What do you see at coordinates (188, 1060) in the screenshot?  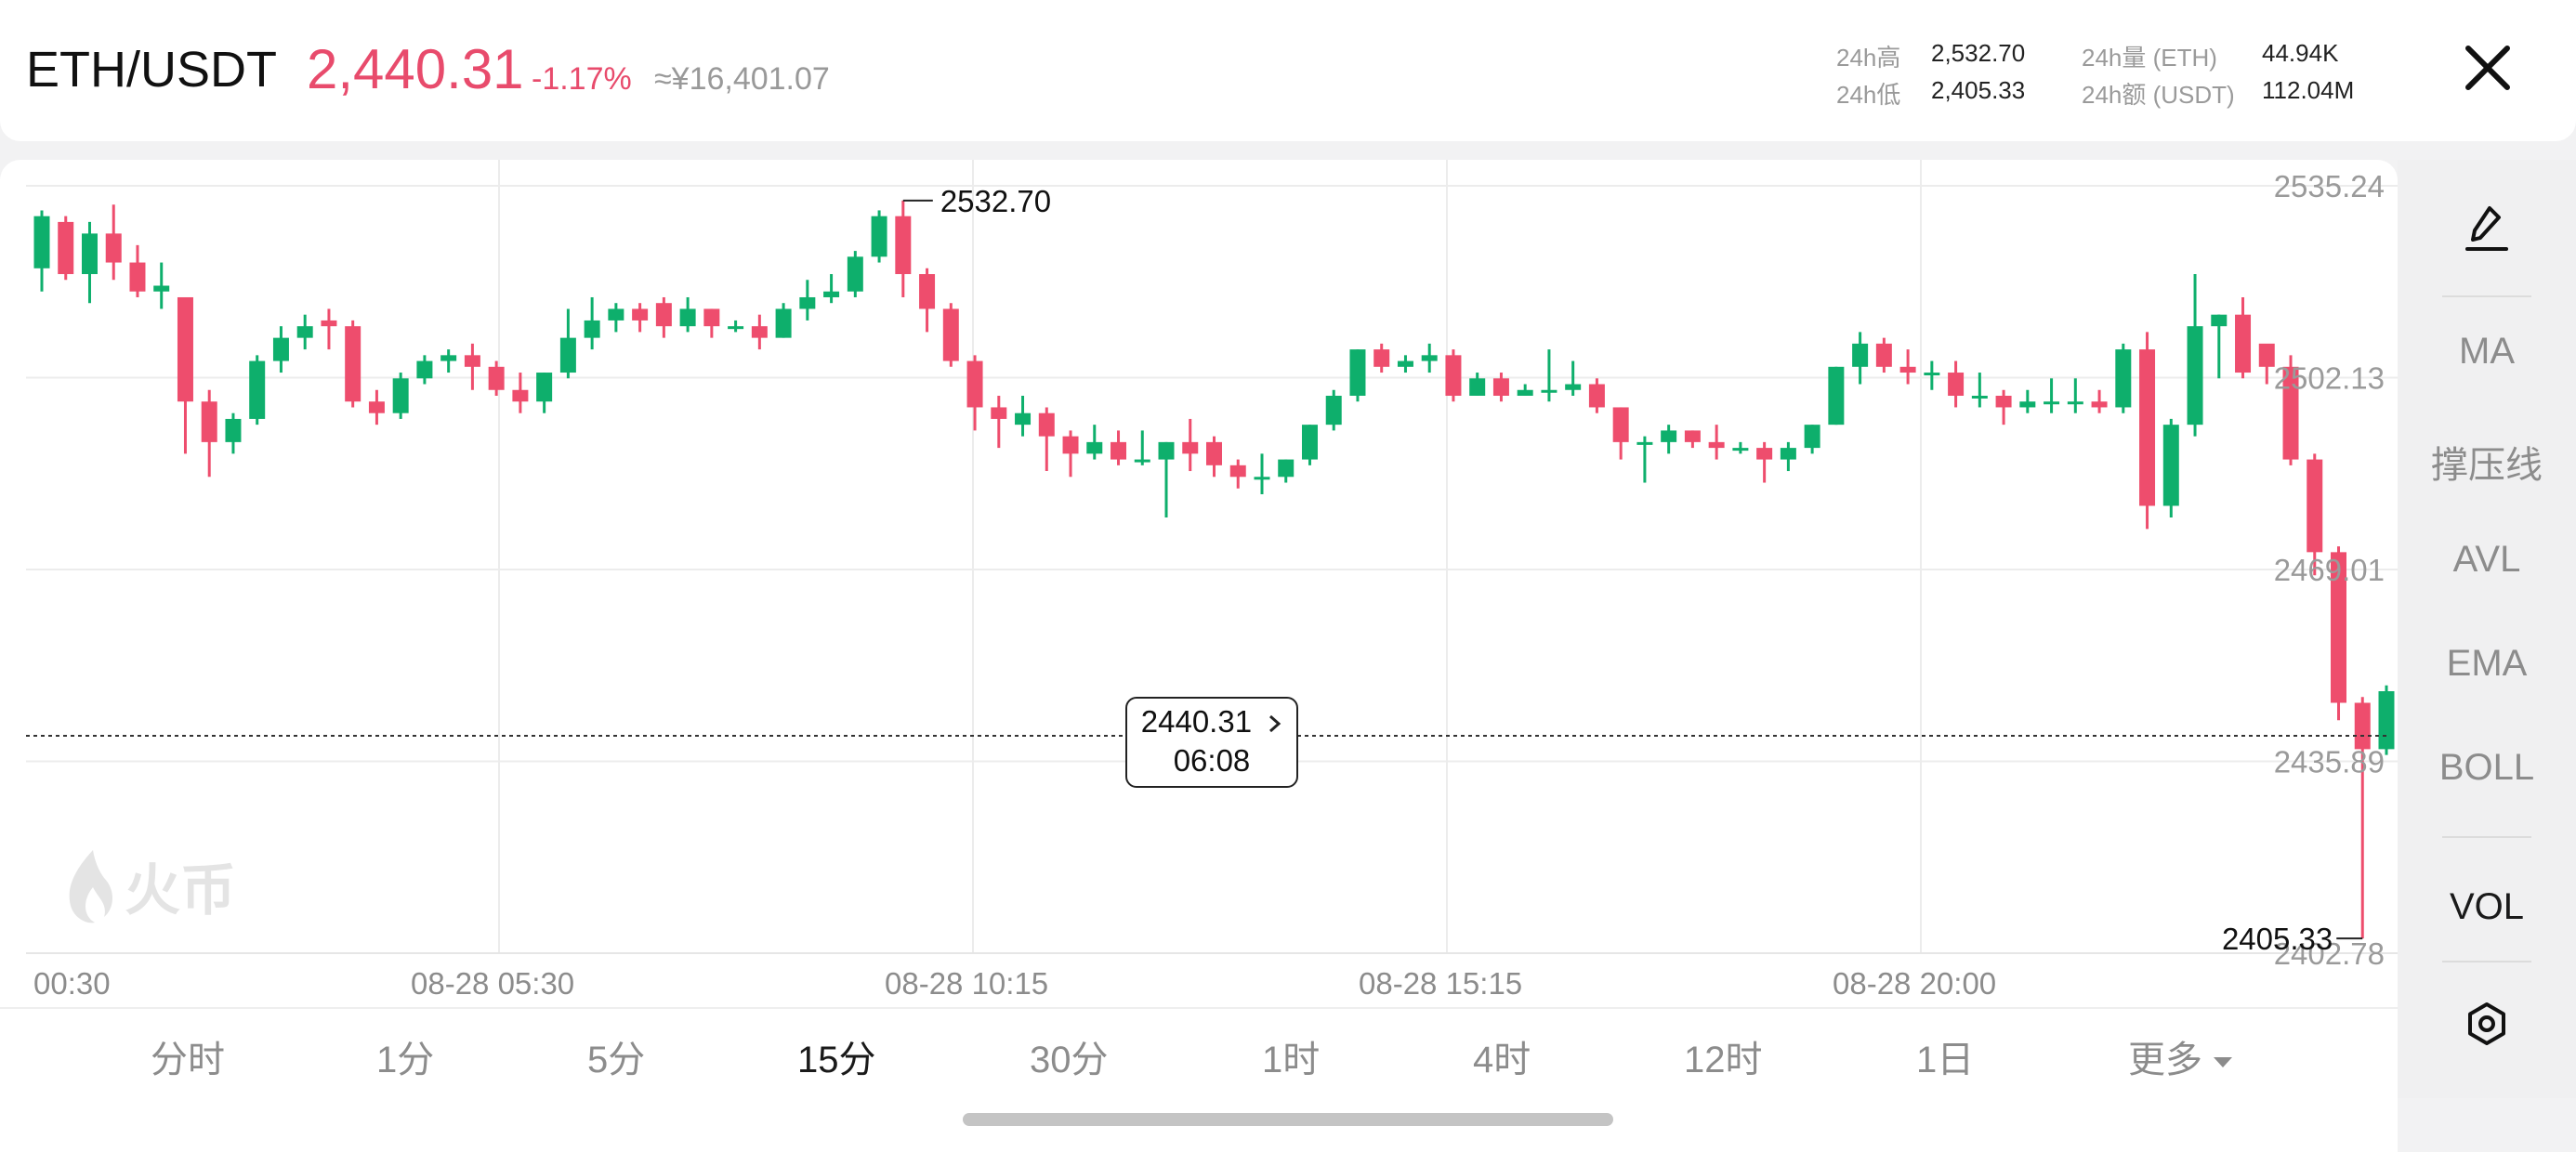 I see `tab-timeline: 分时` at bounding box center [188, 1060].